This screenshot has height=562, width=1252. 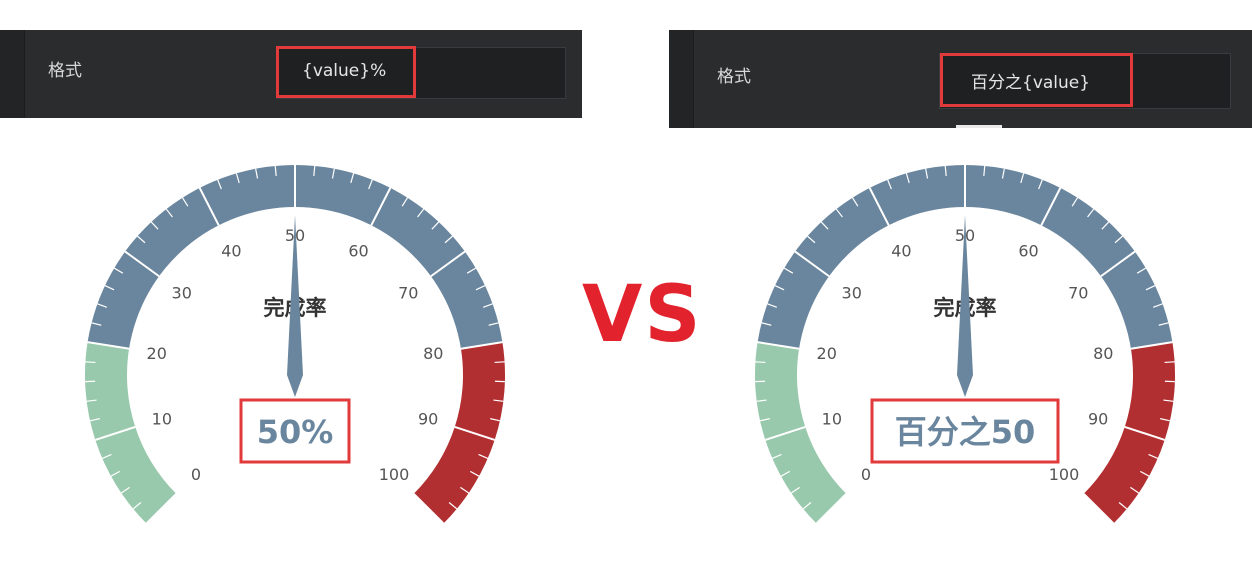 What do you see at coordinates (965, 432) in the screenshot?
I see `gauge-detail-value: 百分之50` at bounding box center [965, 432].